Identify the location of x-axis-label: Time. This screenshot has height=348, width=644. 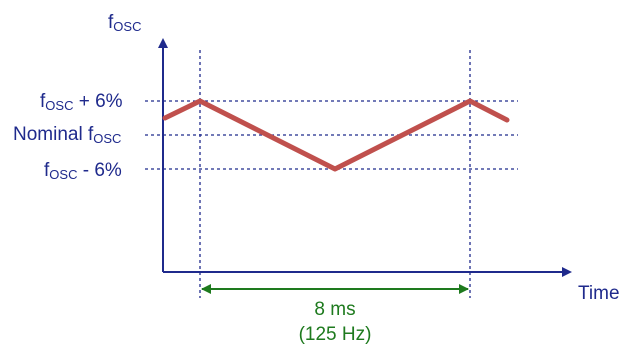
(599, 293).